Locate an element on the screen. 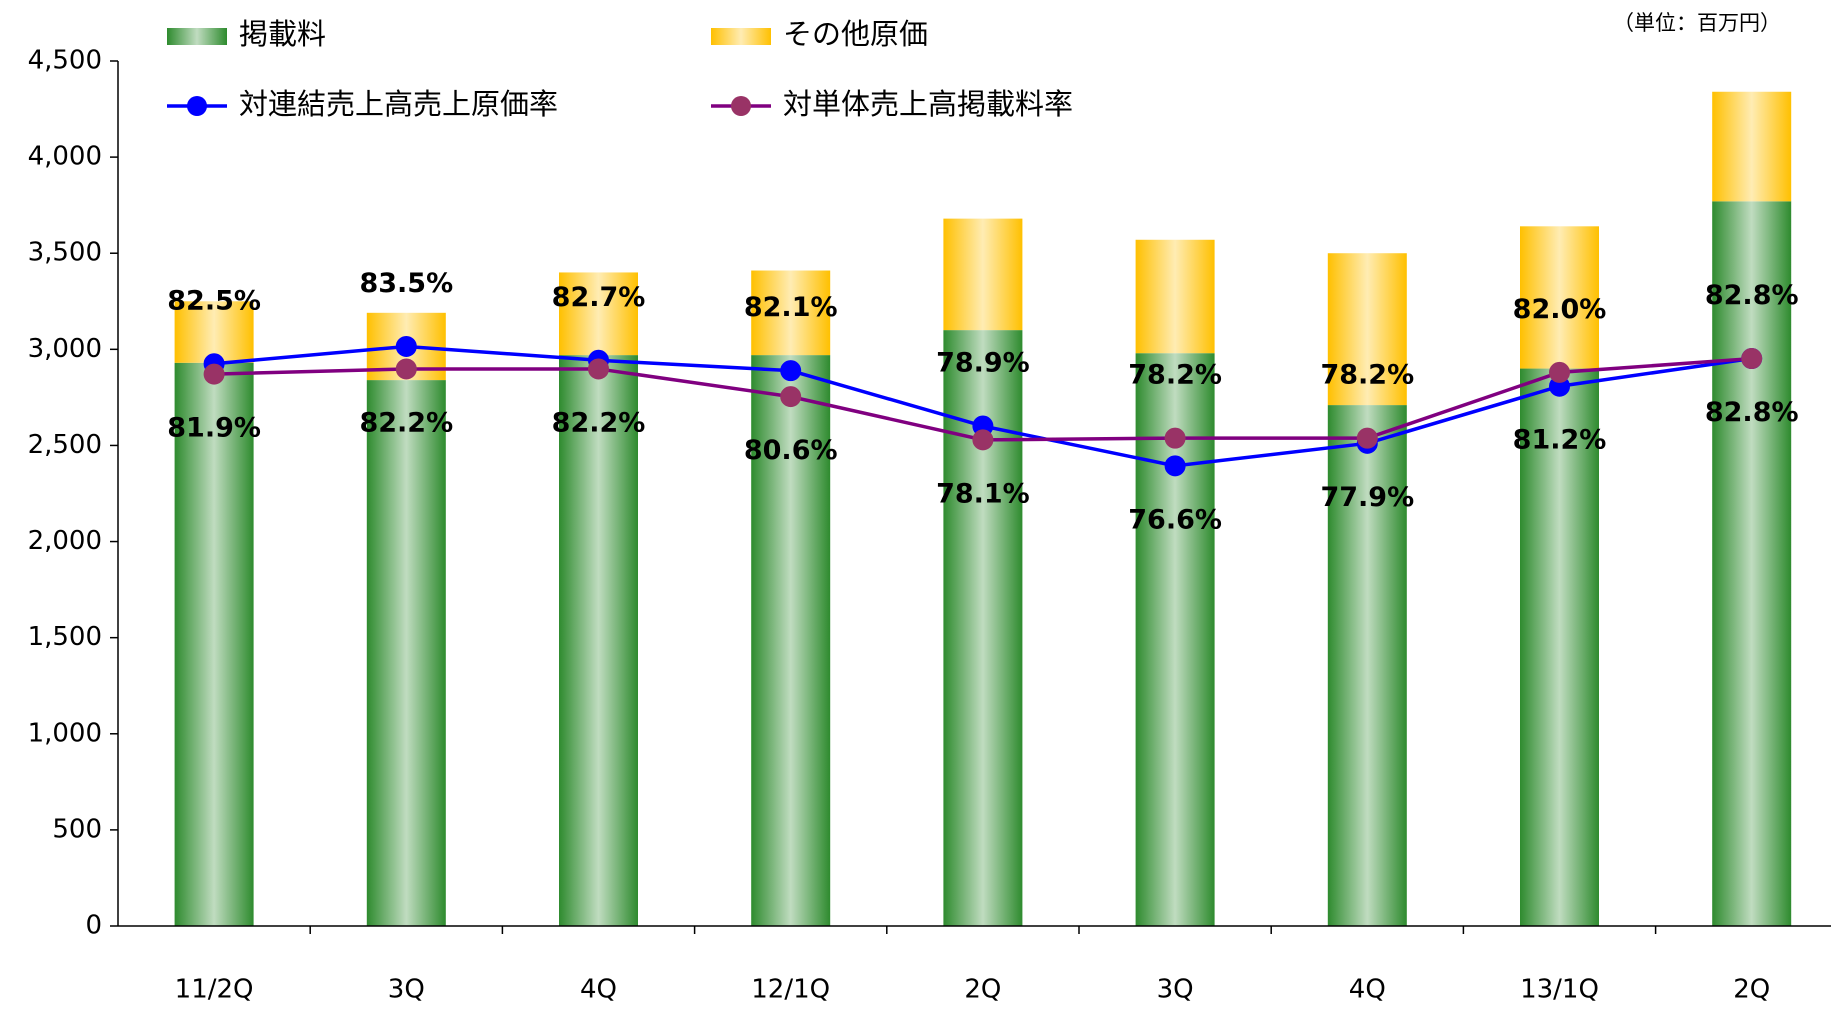  legend-item: 対単体売上高掲載料率 is located at coordinates (892, 104).